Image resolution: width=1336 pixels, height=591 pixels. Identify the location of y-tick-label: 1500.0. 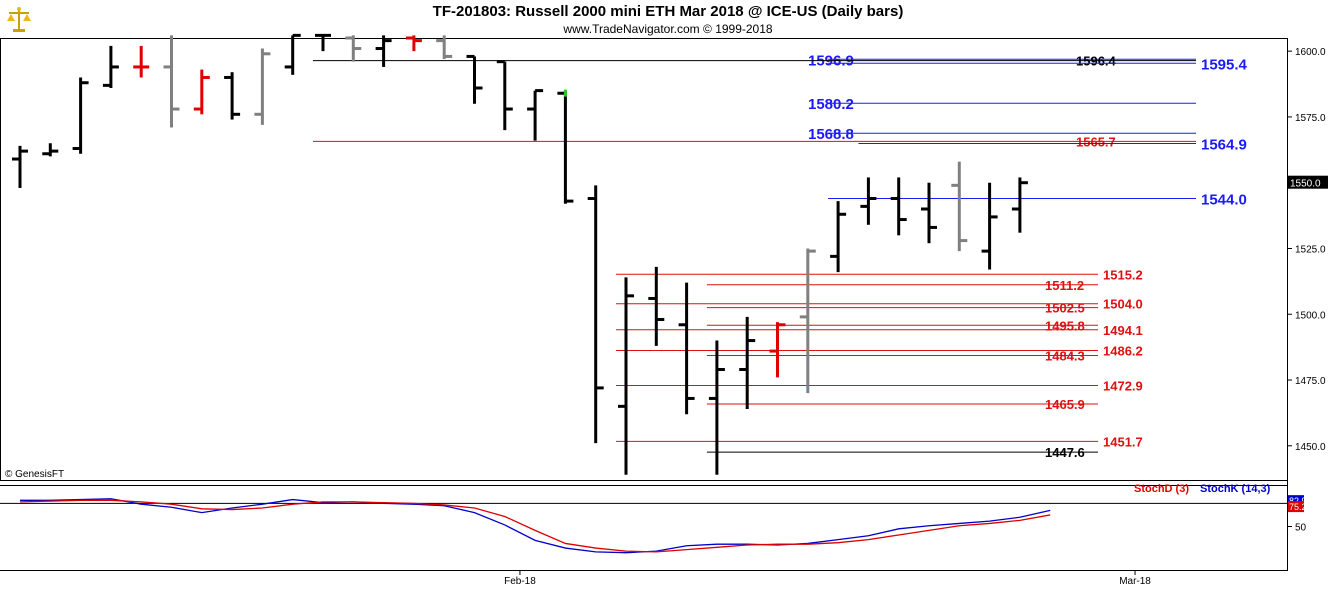
(1310, 315).